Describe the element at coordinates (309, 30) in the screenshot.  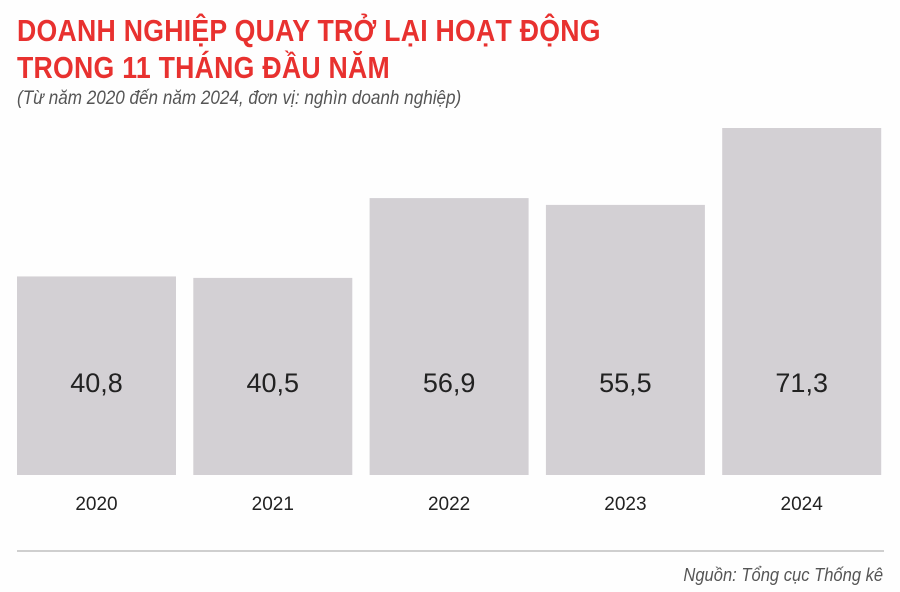
I see `chart-title-line-1: DOANH NGHIỆP QUAY TRỞ LẠI HOẠT ĐỘNG` at that location.